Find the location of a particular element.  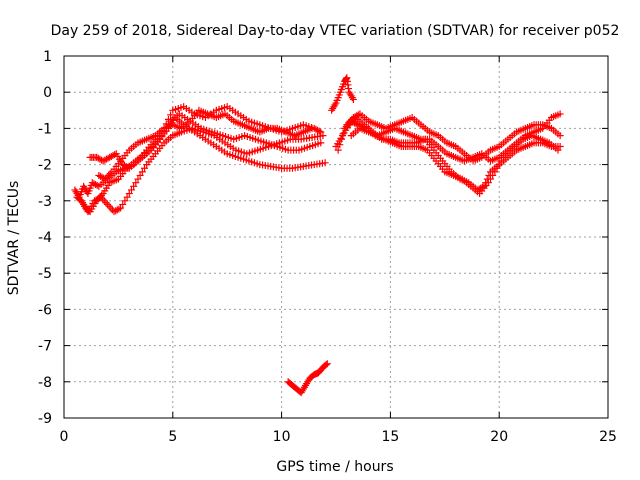

series-outlier is located at coordinates (307, 378).